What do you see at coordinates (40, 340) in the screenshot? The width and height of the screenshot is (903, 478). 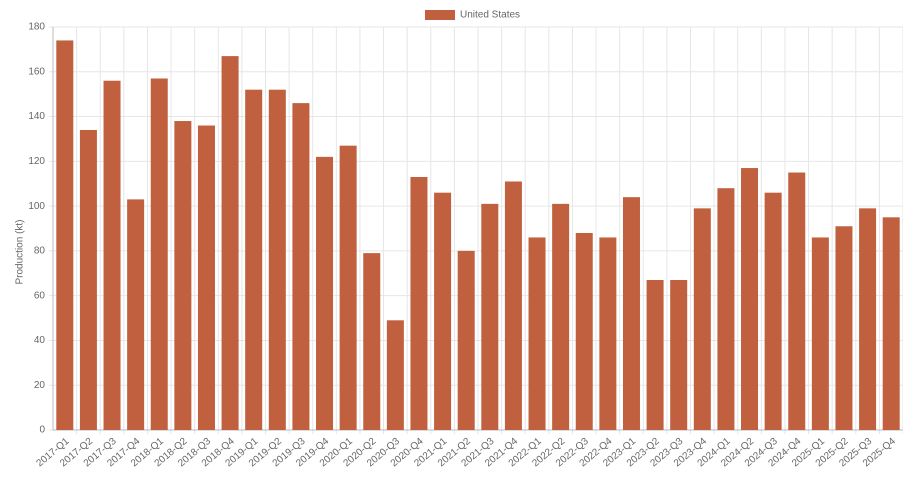 I see `y-tick-label: 40` at bounding box center [40, 340].